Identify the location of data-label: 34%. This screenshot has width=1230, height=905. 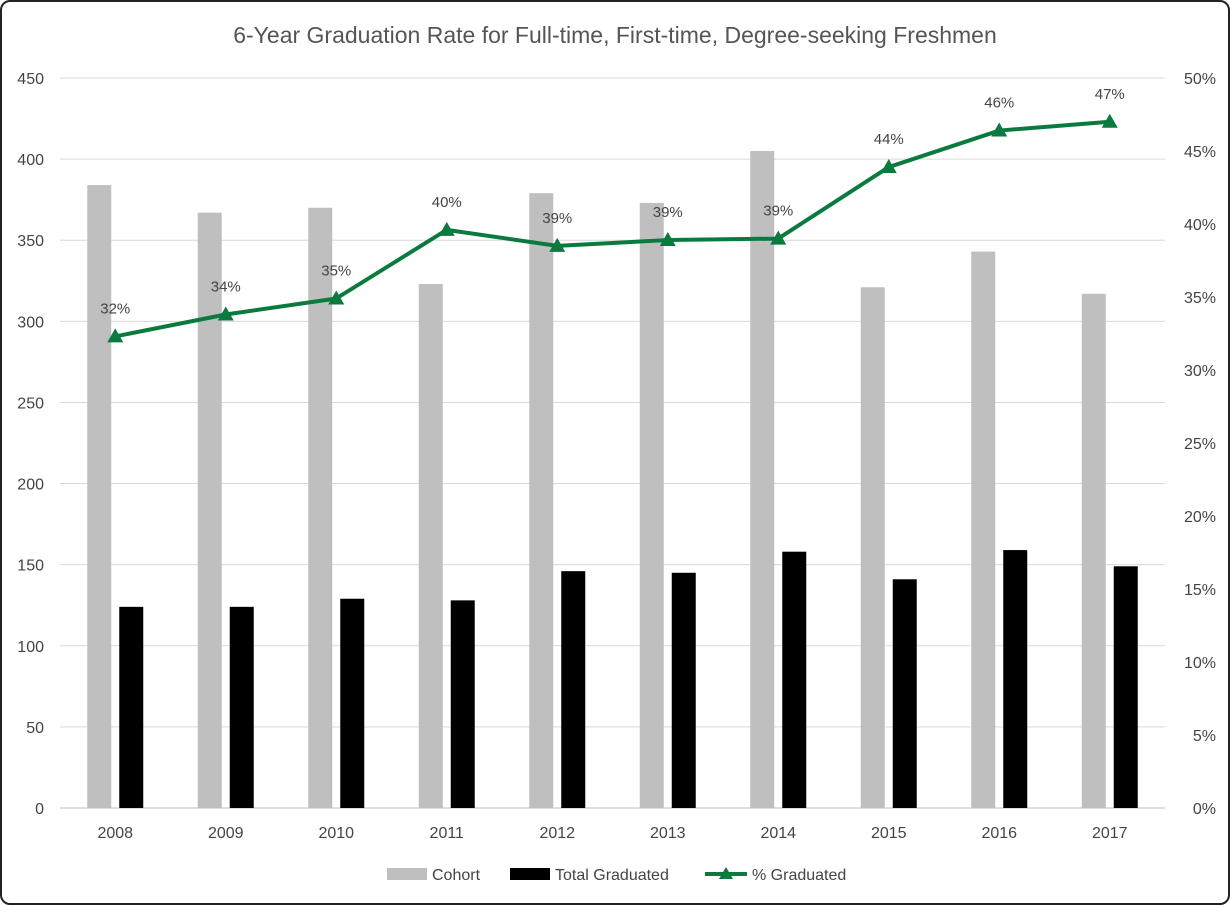
(226, 287).